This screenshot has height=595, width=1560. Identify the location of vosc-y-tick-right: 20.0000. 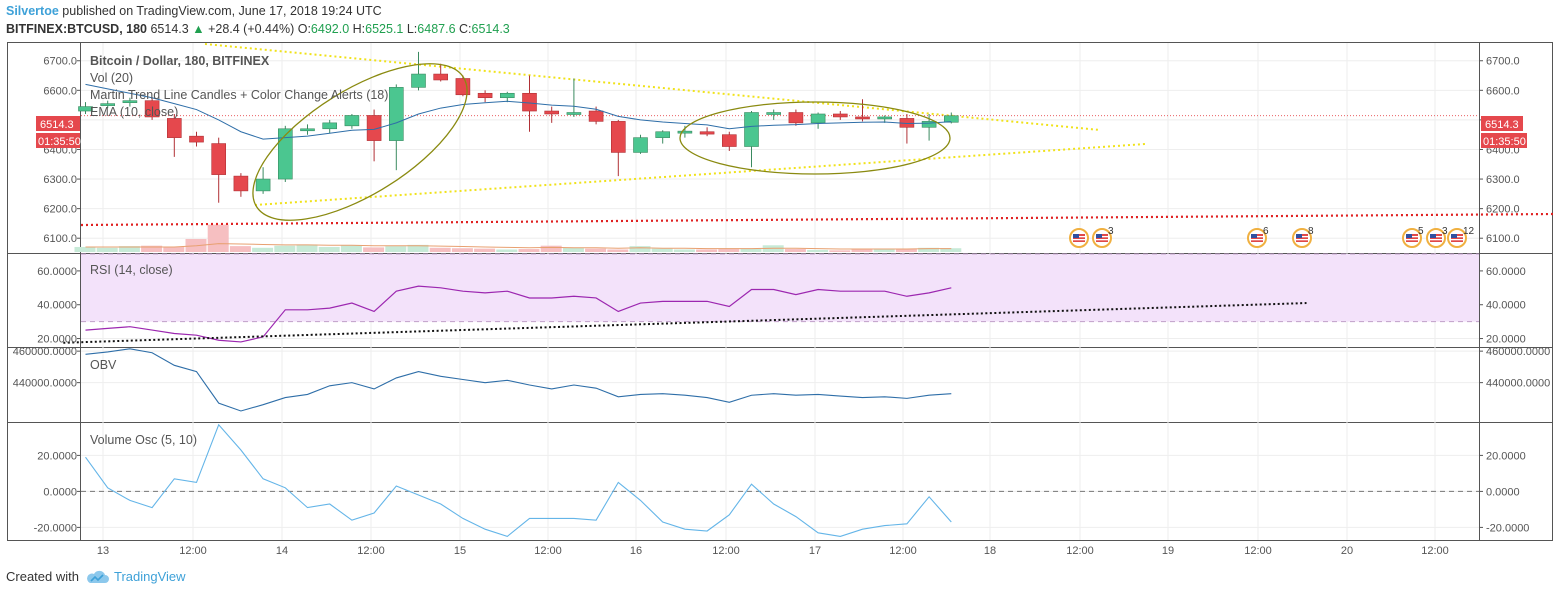
(1506, 456).